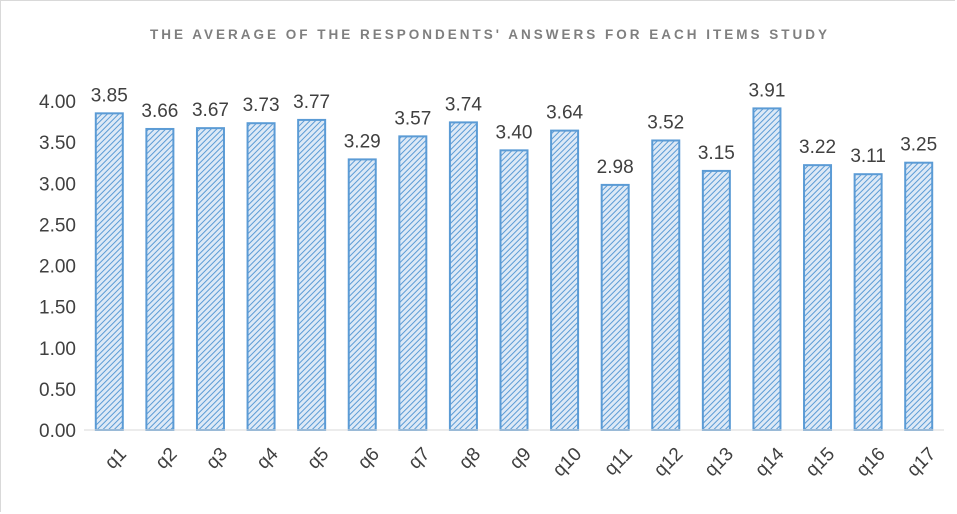  I want to click on category-label-q4: q4, so click(268, 458).